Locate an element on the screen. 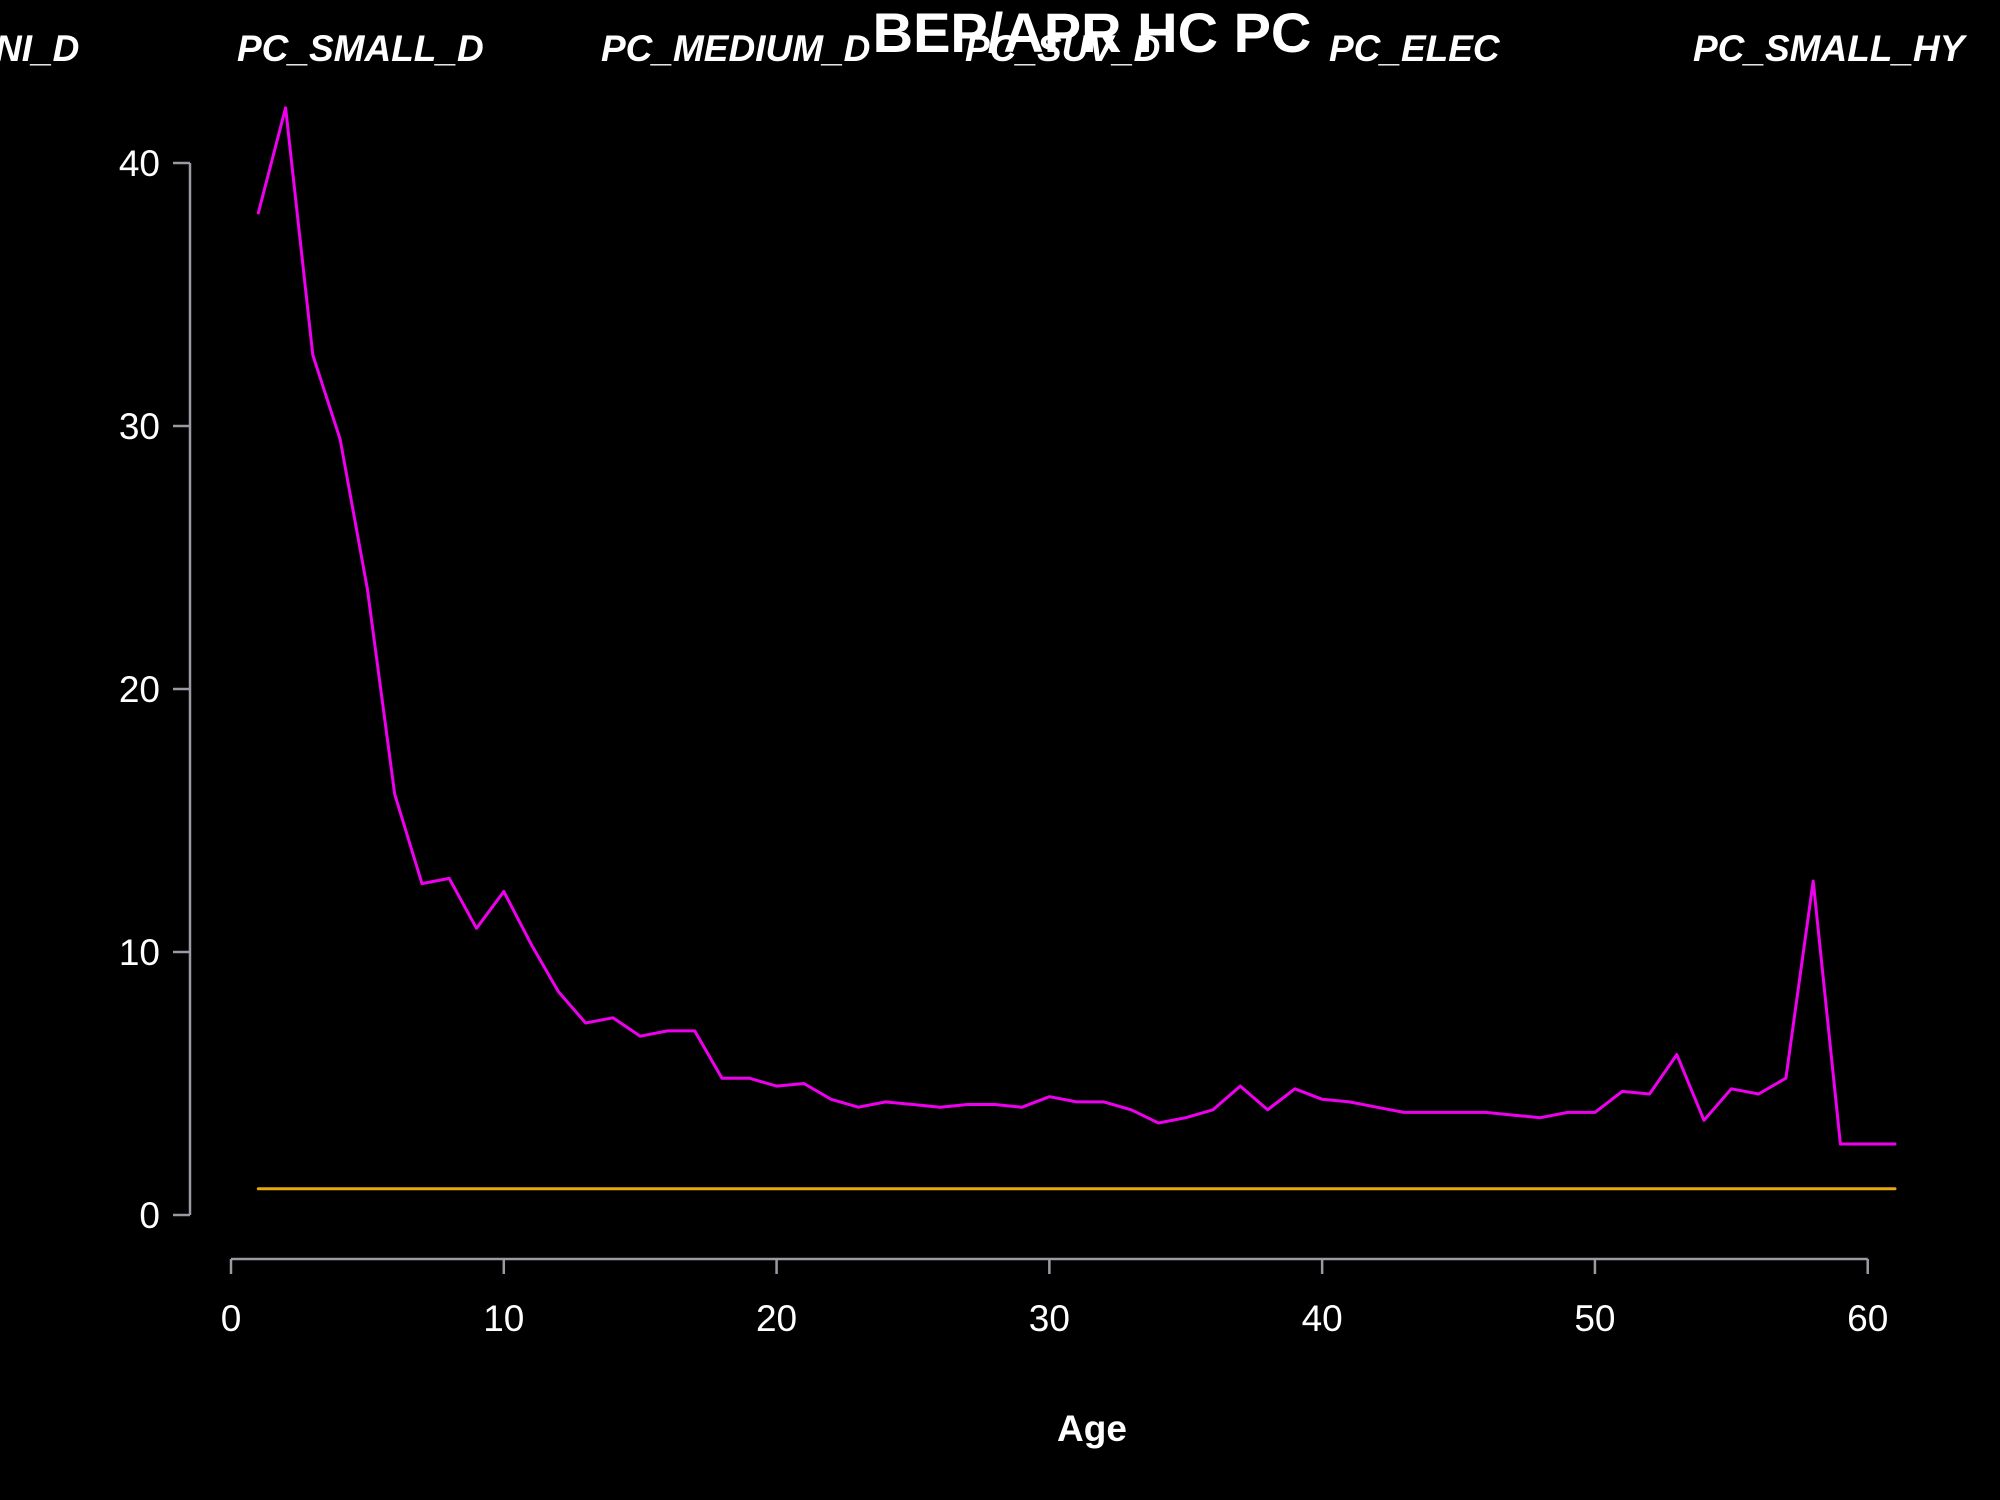 Image resolution: width=2000 pixels, height=1500 pixels. legend-entry-pc-suv-d: PC_SUV_D is located at coordinates (1062, 48).